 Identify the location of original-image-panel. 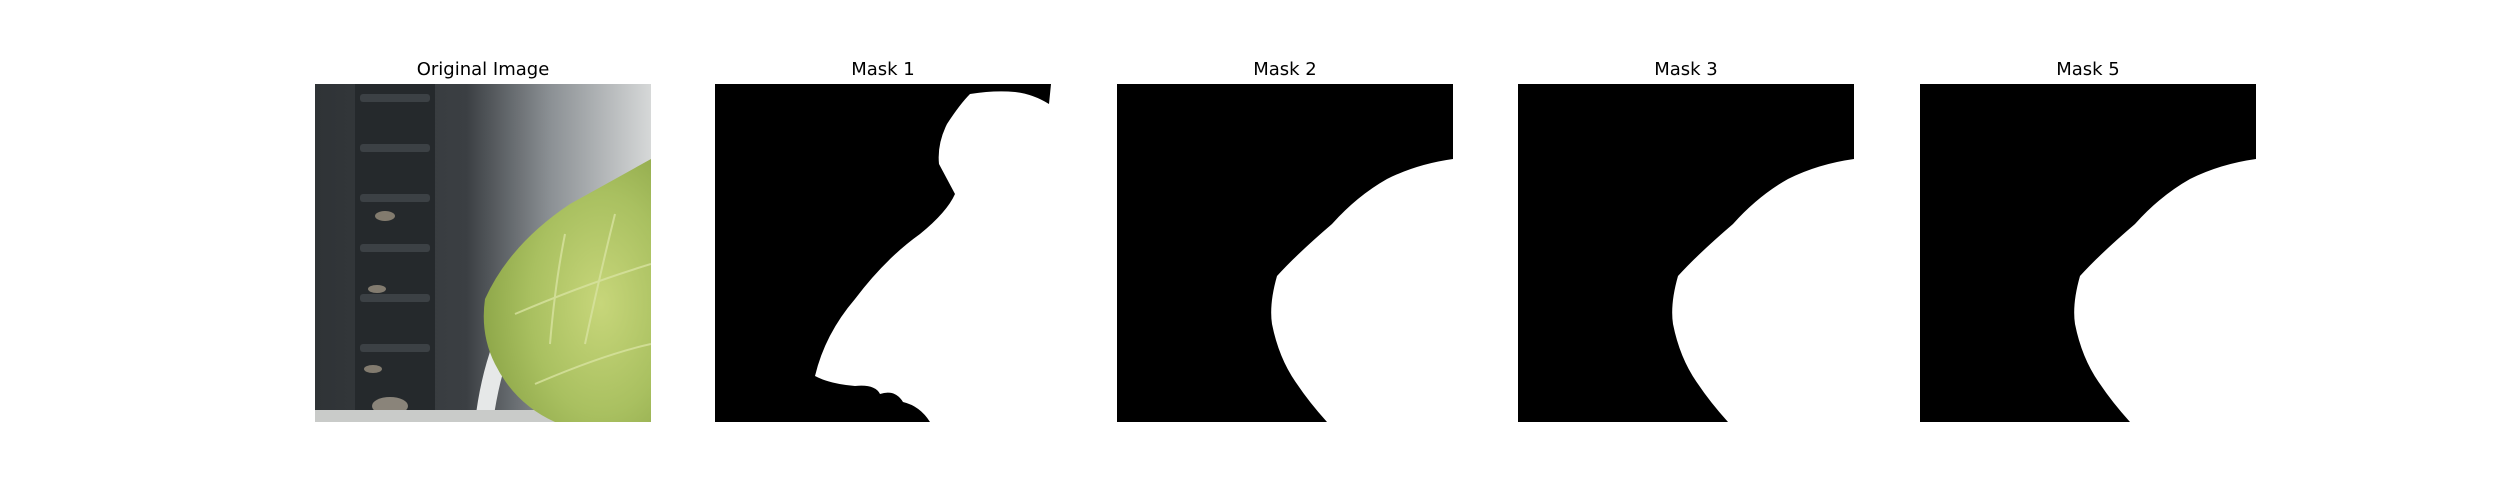
(483, 253).